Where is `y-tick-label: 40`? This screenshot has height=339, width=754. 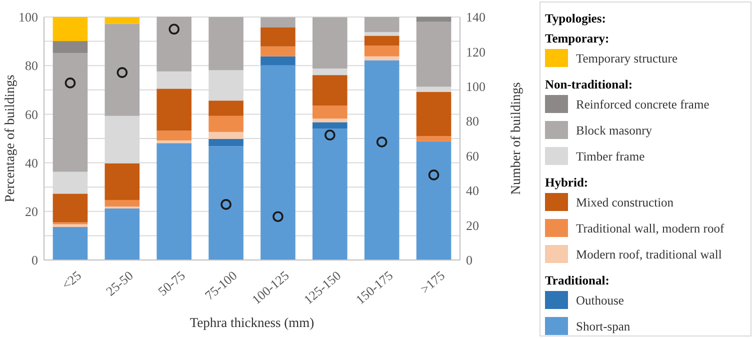 y-tick-label: 40 is located at coordinates (31, 162).